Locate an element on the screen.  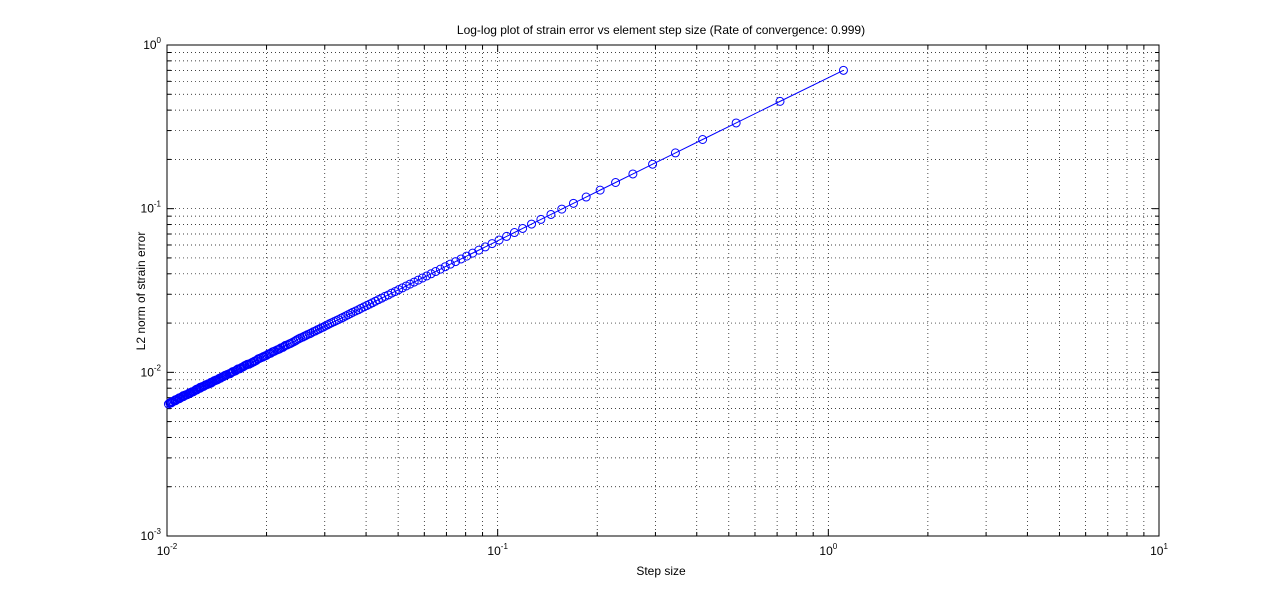
y-tick-label: 10⁰ is located at coordinates (152, 44).